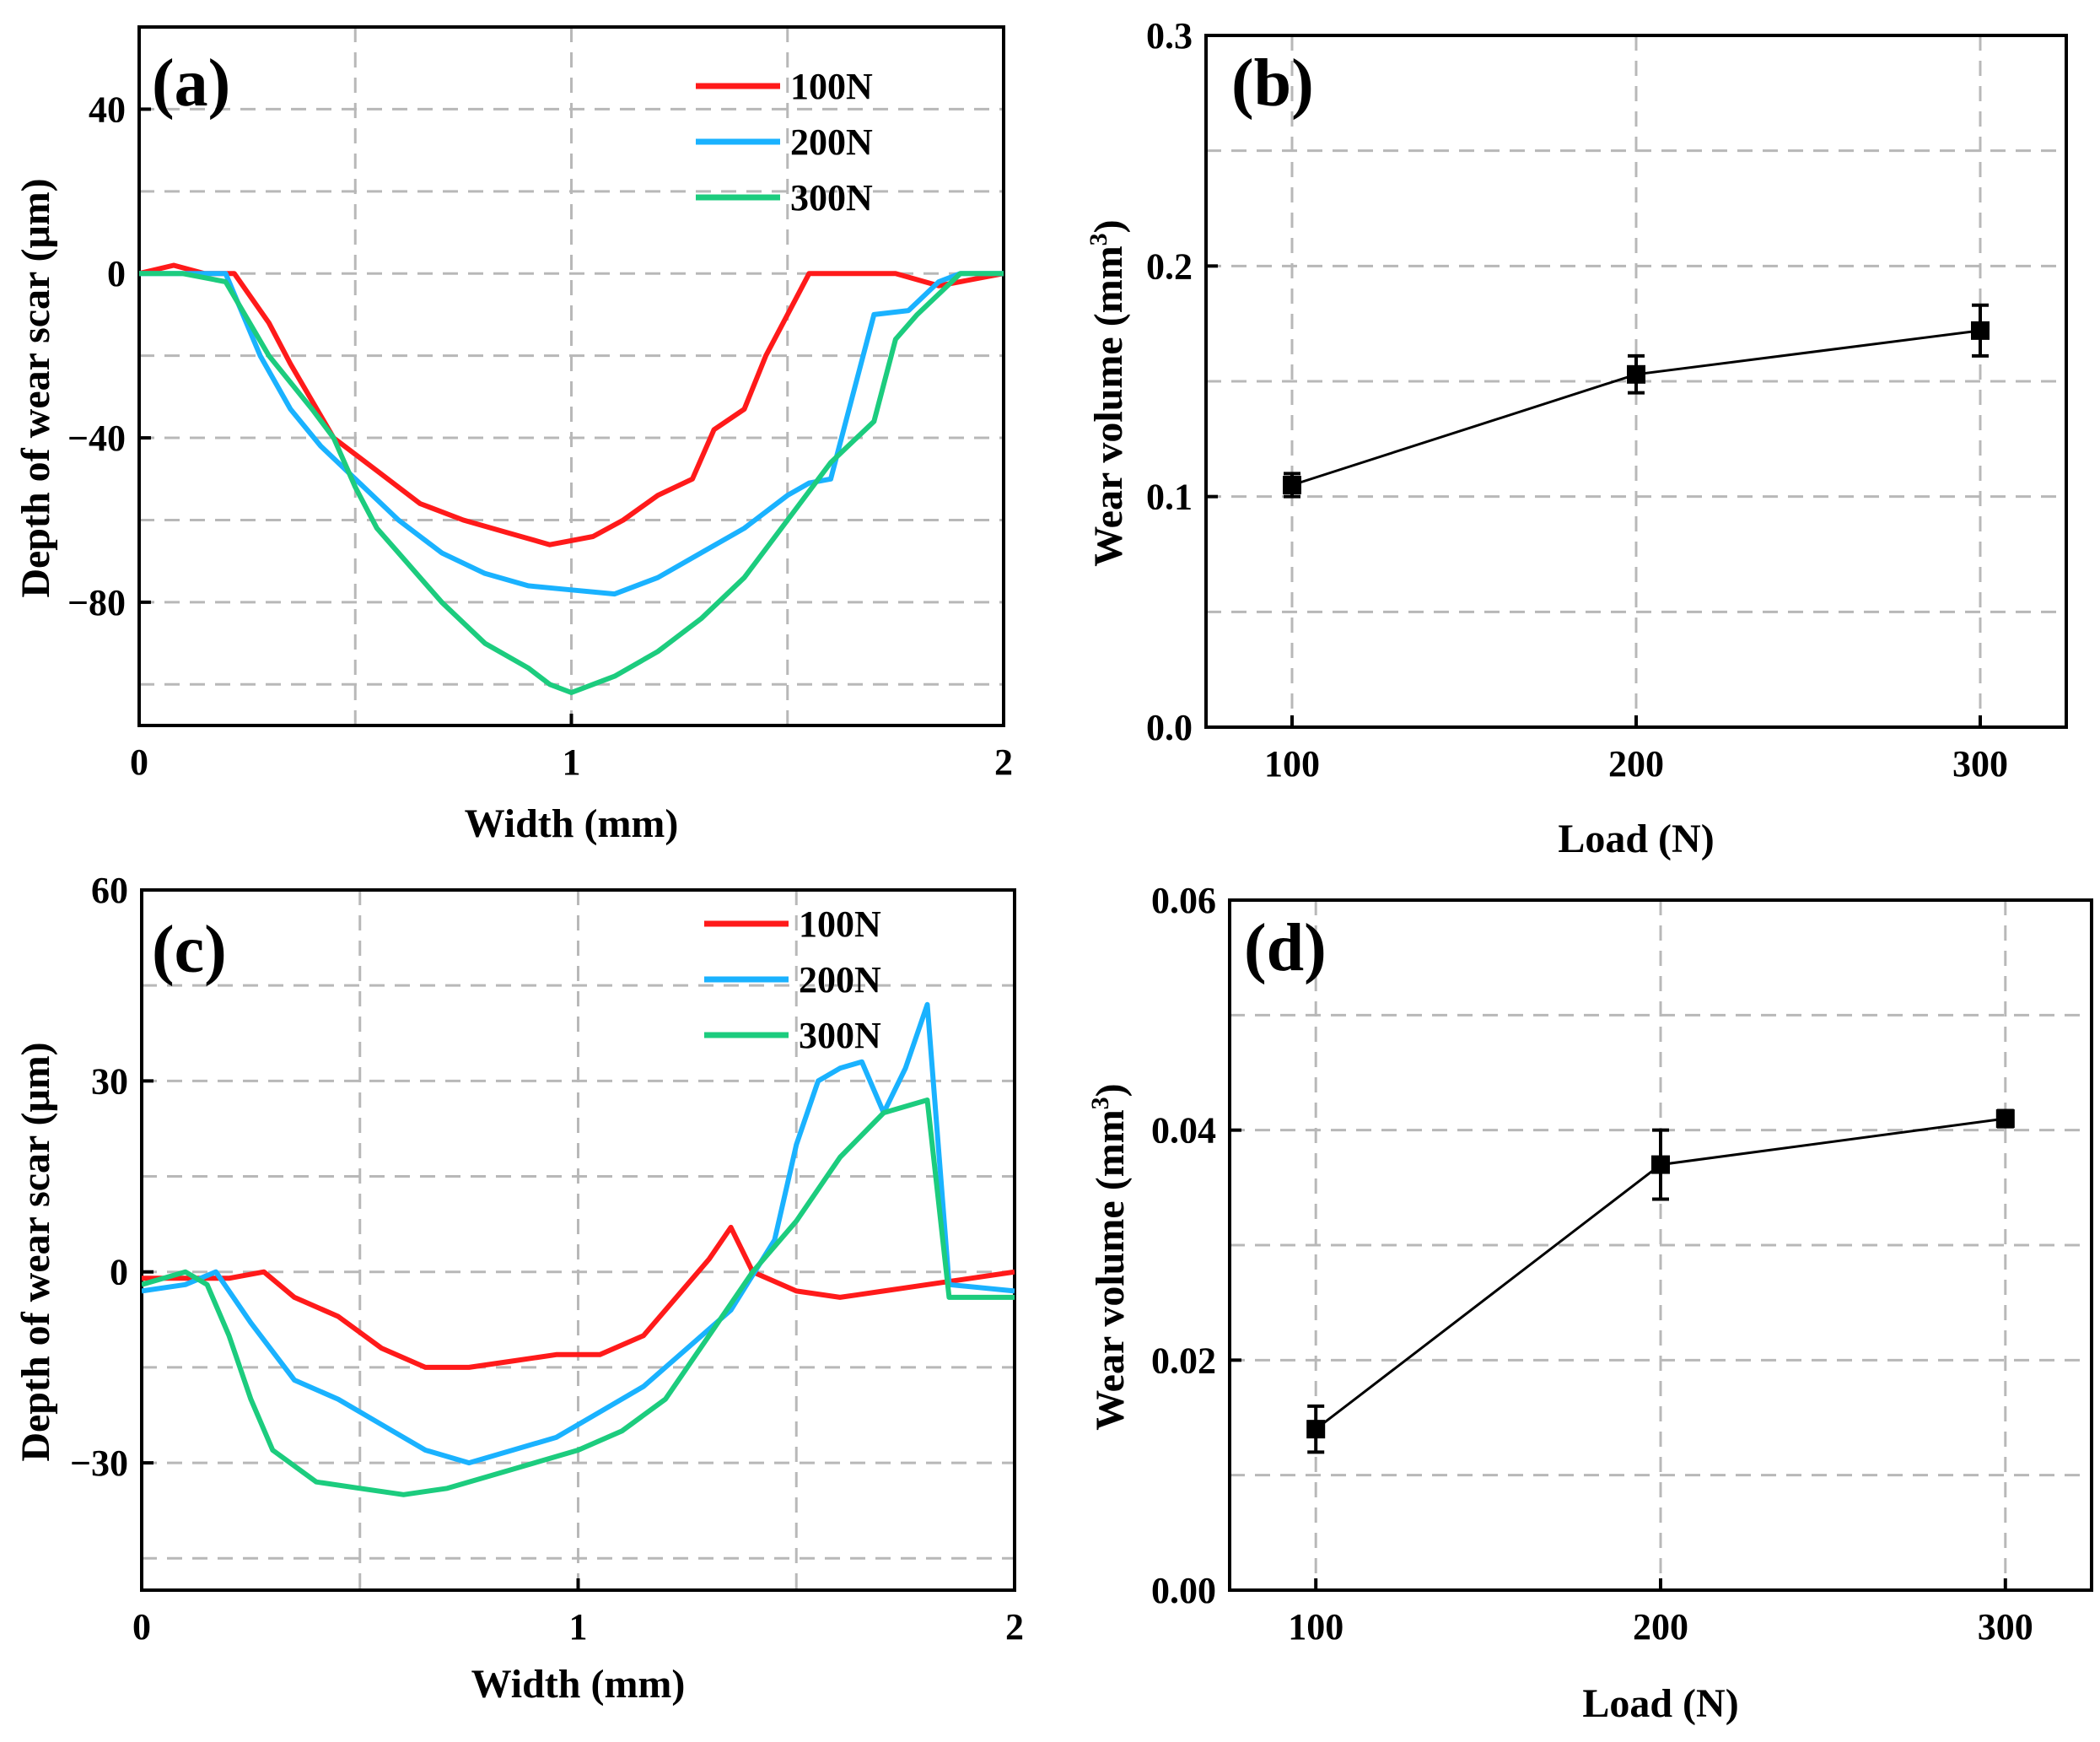 The height and width of the screenshot is (1742, 2100). Describe the element at coordinates (1184, 1360) in the screenshot. I see `y-tick-label: 0.02` at that location.